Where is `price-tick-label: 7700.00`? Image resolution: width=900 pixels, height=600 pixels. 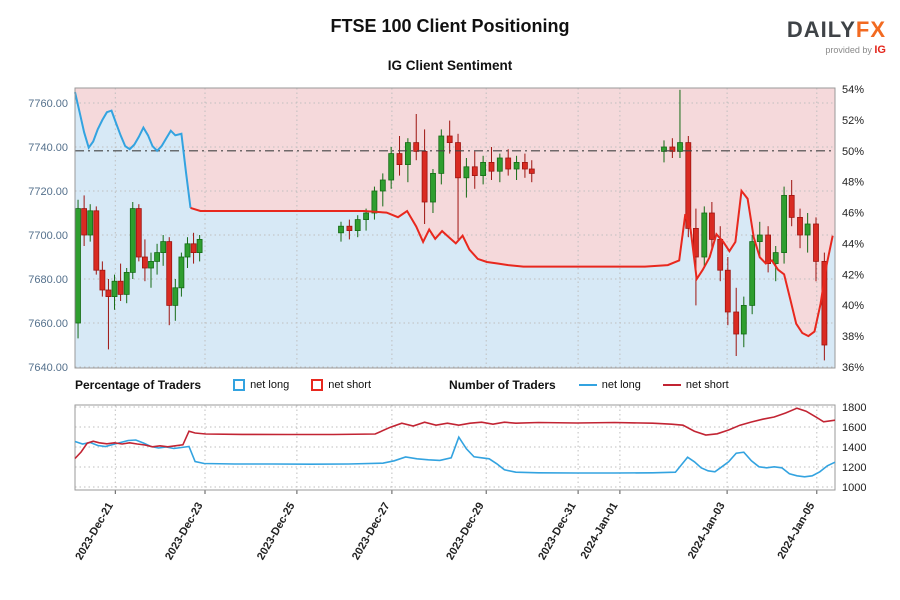
price-tick-label: 7700.00 is located at coordinates (48, 236).